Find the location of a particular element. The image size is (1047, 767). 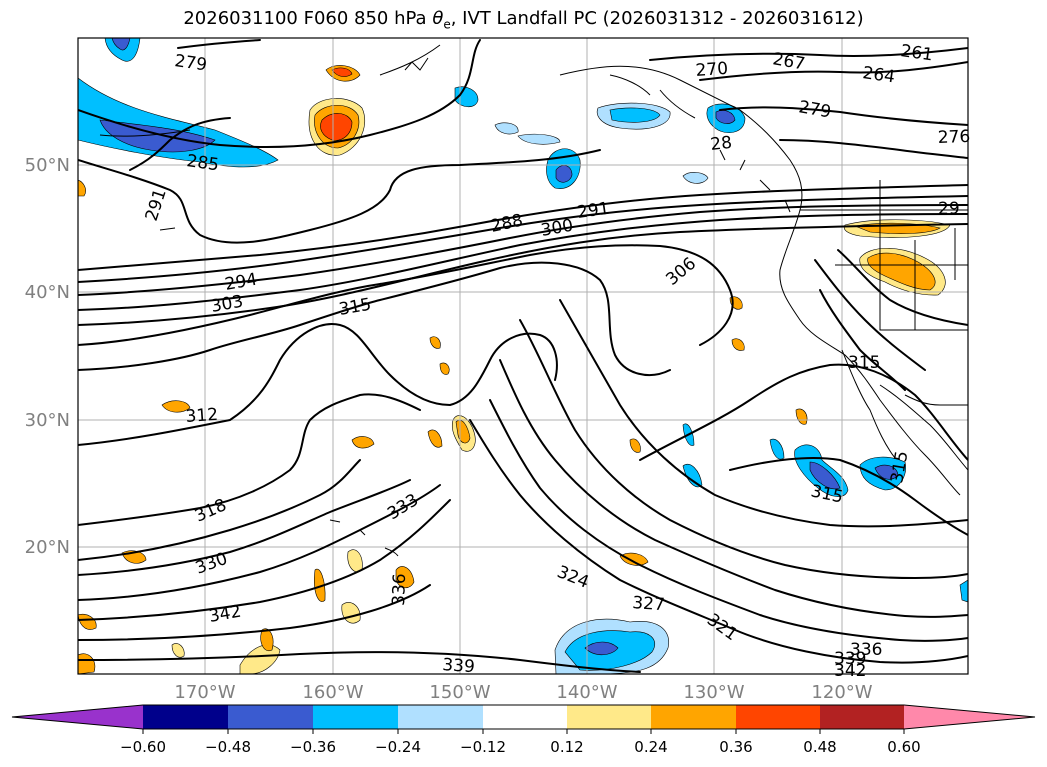

lon-label-120w: 120°W is located at coordinates (841, 692).